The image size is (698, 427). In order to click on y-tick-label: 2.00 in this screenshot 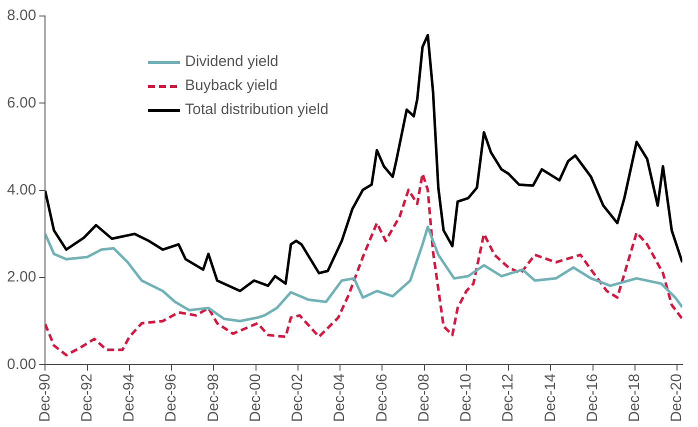, I will do `click(21, 277)`.